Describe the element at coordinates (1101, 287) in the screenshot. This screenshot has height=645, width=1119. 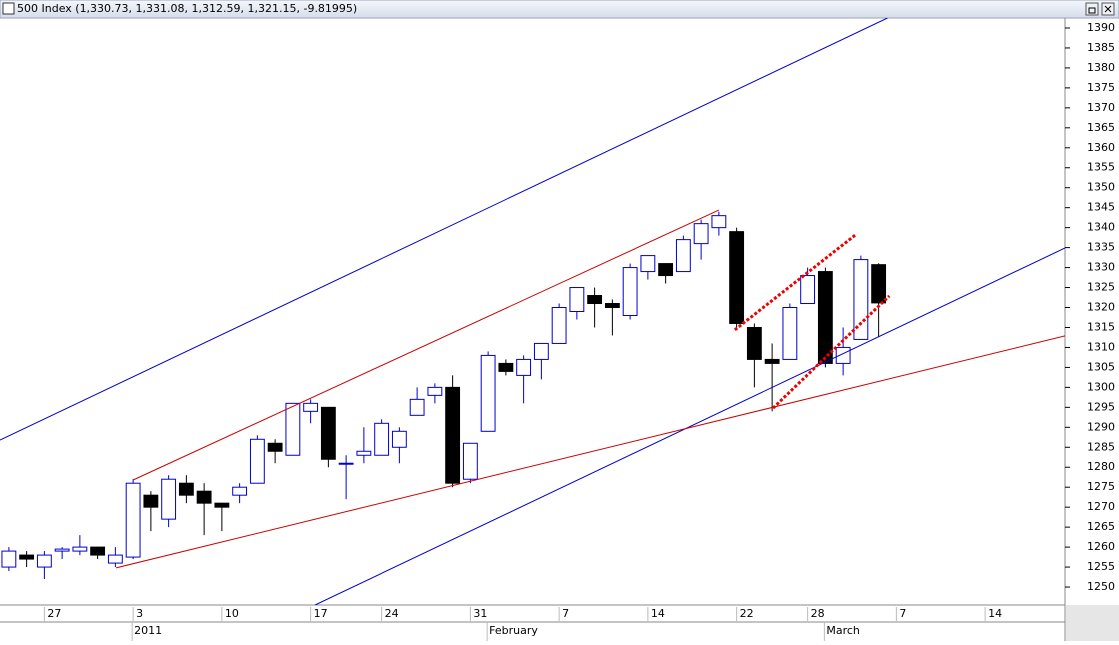
I see `y-tick-label: 1325` at that location.